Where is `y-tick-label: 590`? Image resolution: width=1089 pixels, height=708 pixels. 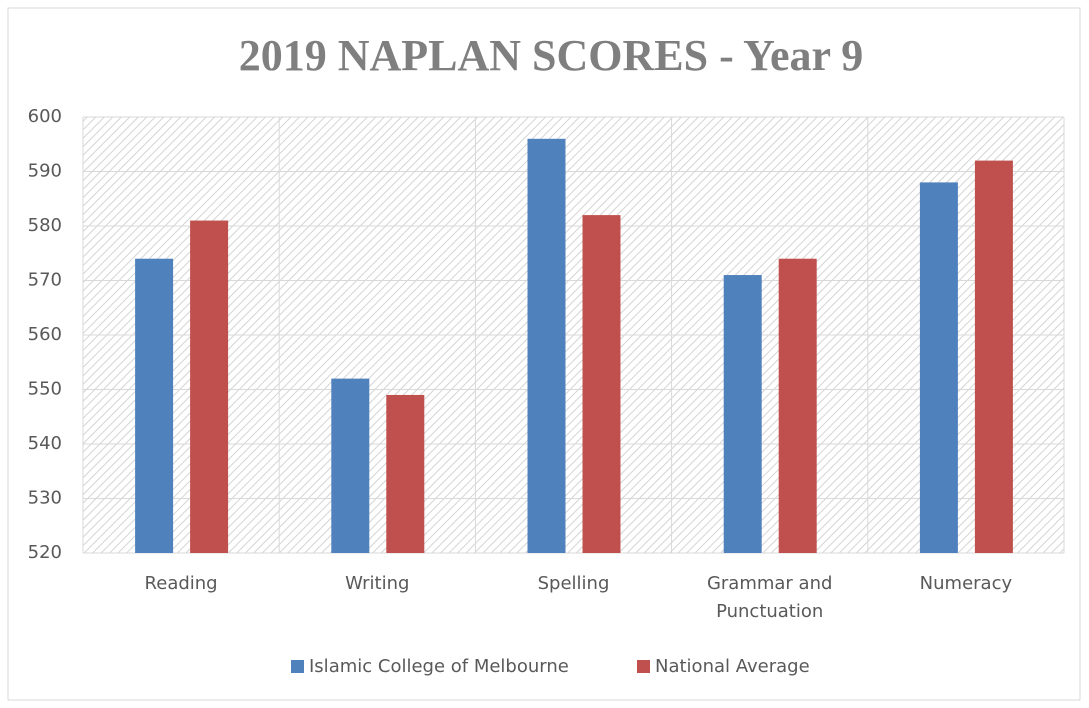
y-tick-label: 590 is located at coordinates (45, 171).